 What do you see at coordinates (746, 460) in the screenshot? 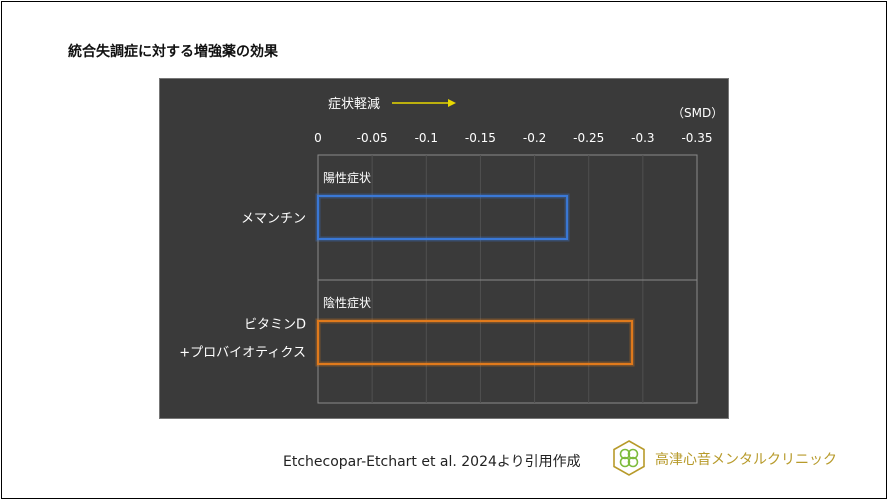
I see `clinic-name: 高津心音メンタルクリニック` at bounding box center [746, 460].